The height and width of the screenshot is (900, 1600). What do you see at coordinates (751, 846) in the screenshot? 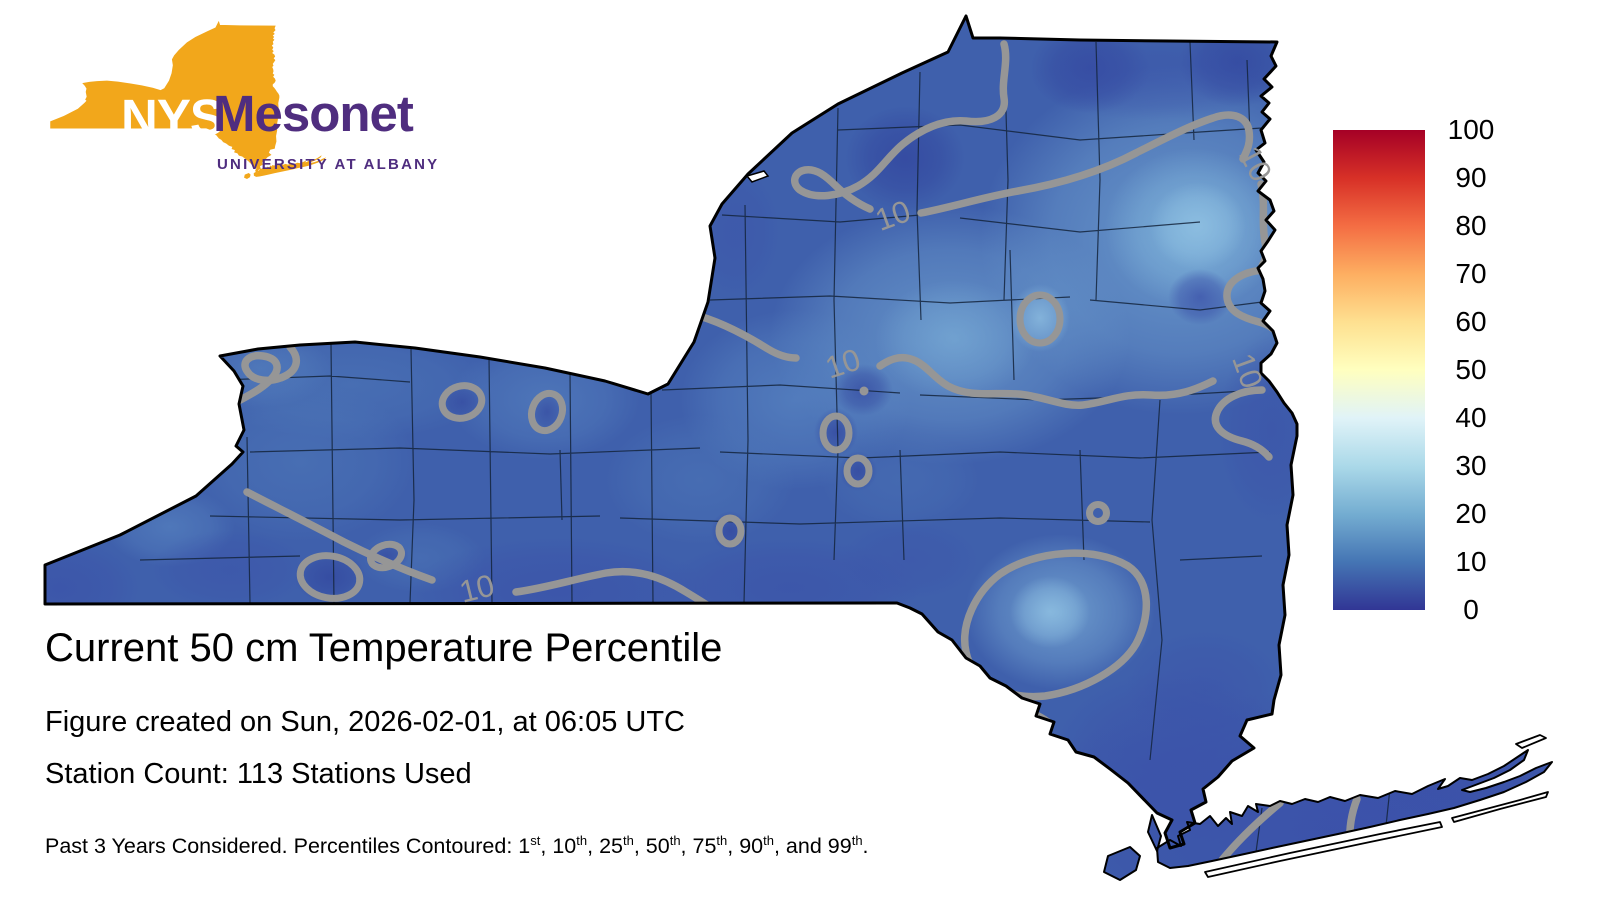
I see `percentile-ordinal: 90` at bounding box center [751, 846].